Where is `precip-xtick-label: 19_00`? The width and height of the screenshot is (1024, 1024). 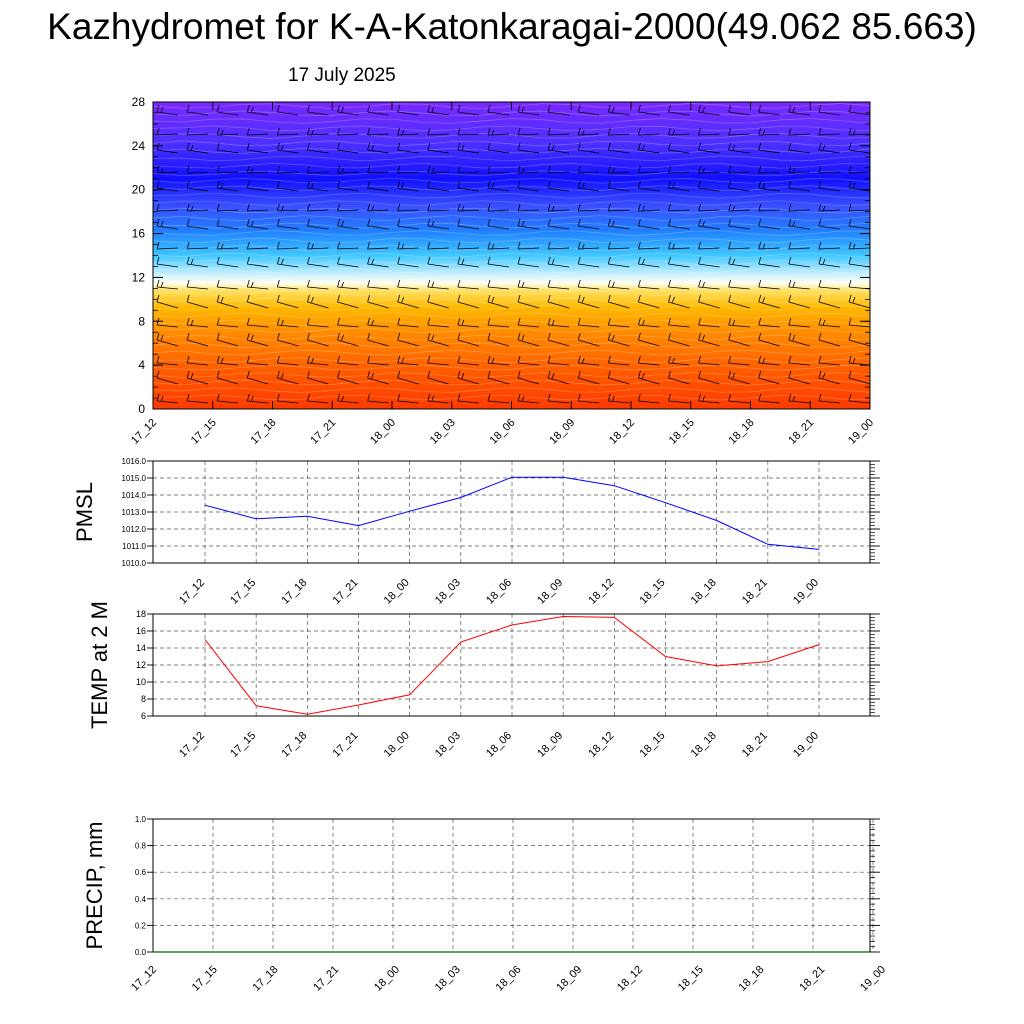 precip-xtick-label: 19_00 is located at coordinates (873, 979).